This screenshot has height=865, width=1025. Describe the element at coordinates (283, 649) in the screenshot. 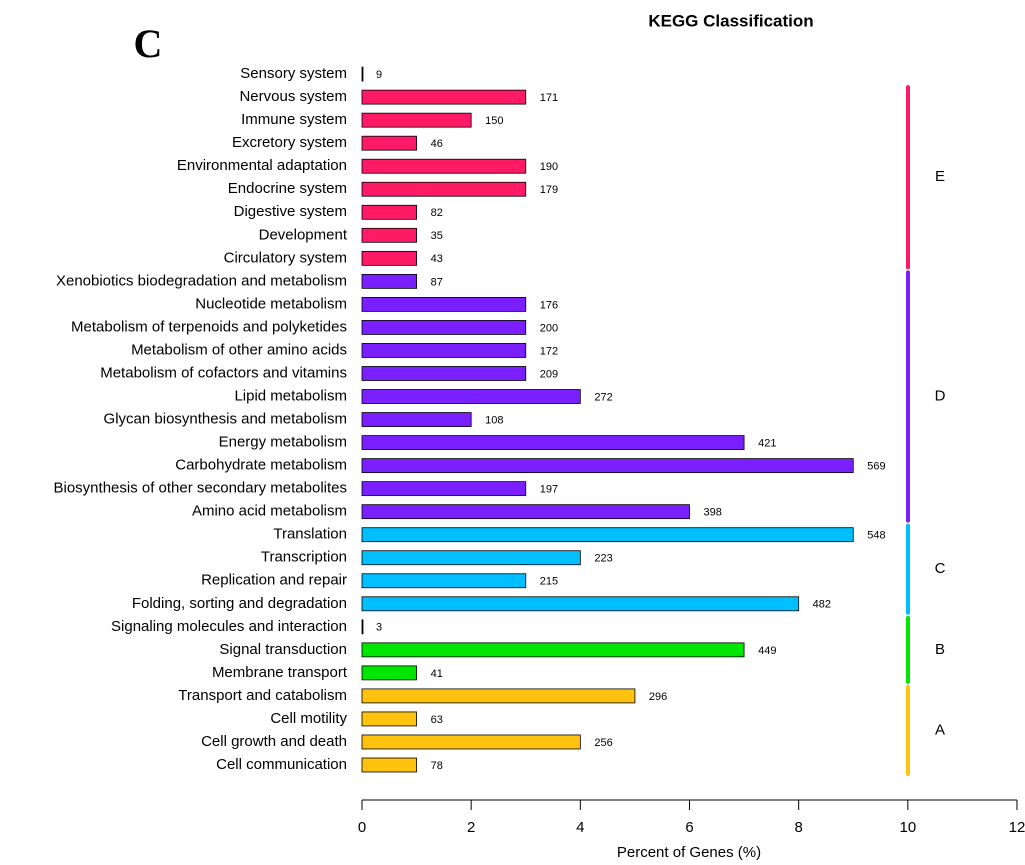

I see `category-label: Signal transduction` at that location.